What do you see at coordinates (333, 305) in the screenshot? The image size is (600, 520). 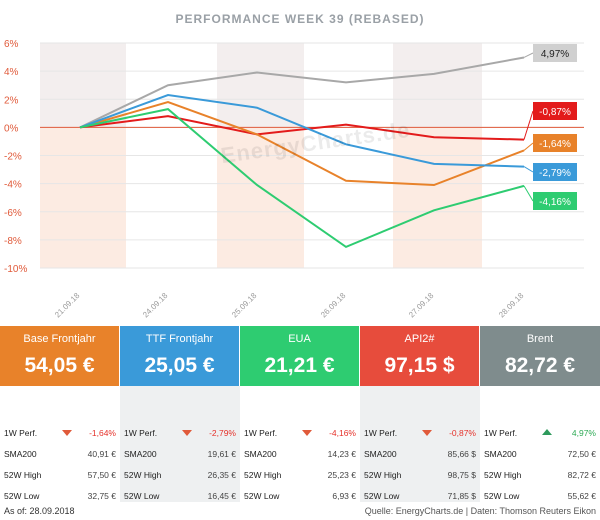 I see `x-tick-label: 26.09.18` at bounding box center [333, 305].